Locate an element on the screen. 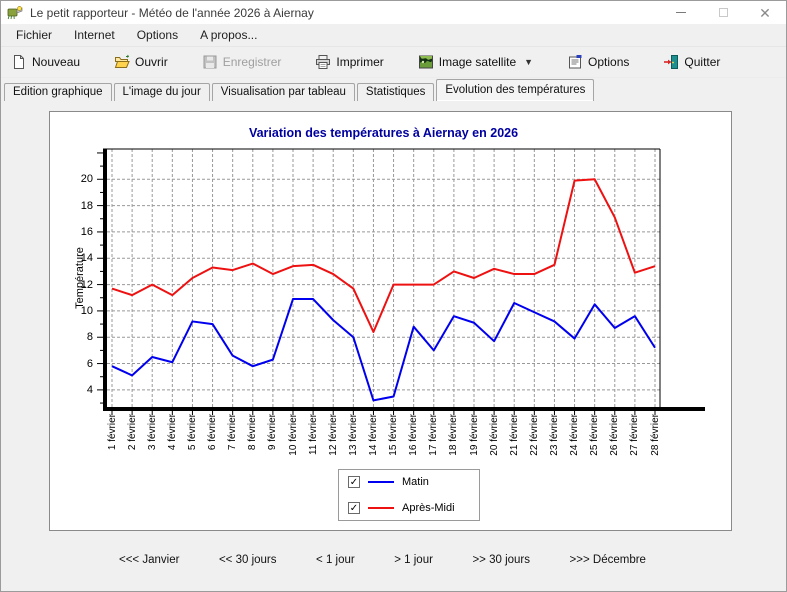 Image resolution: width=787 pixels, height=592 pixels. x-axis-tick-label: 23 février is located at coordinates (554, 435).